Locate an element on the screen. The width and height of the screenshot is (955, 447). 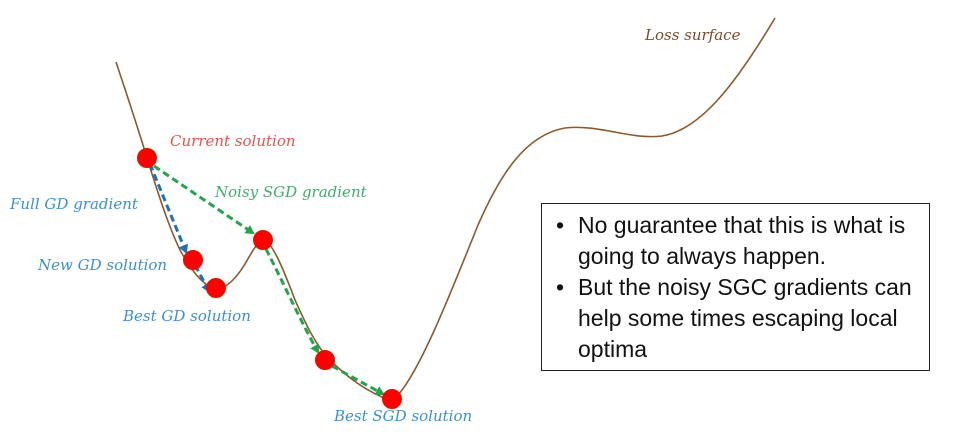
best-sgd-solution-label: Best SGD solution is located at coordinates (402, 416).